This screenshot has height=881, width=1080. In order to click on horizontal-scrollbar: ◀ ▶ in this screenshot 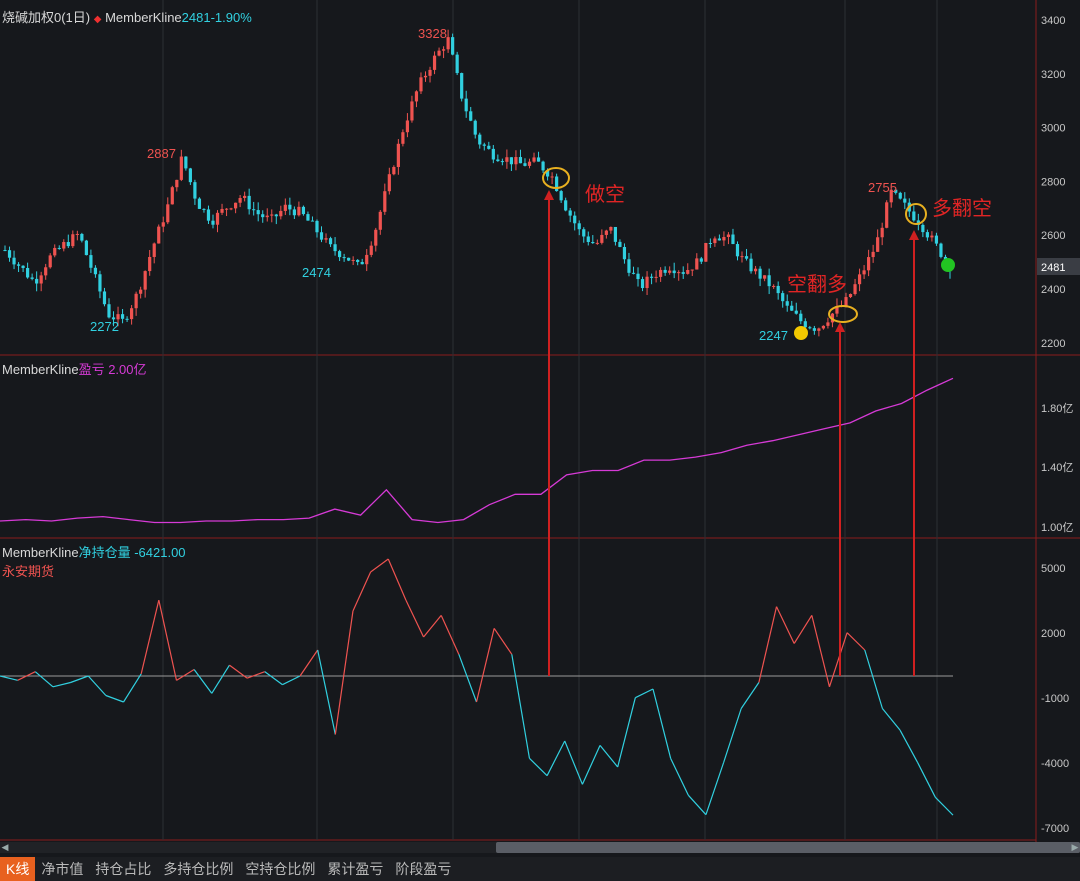, I will do `click(540, 847)`.